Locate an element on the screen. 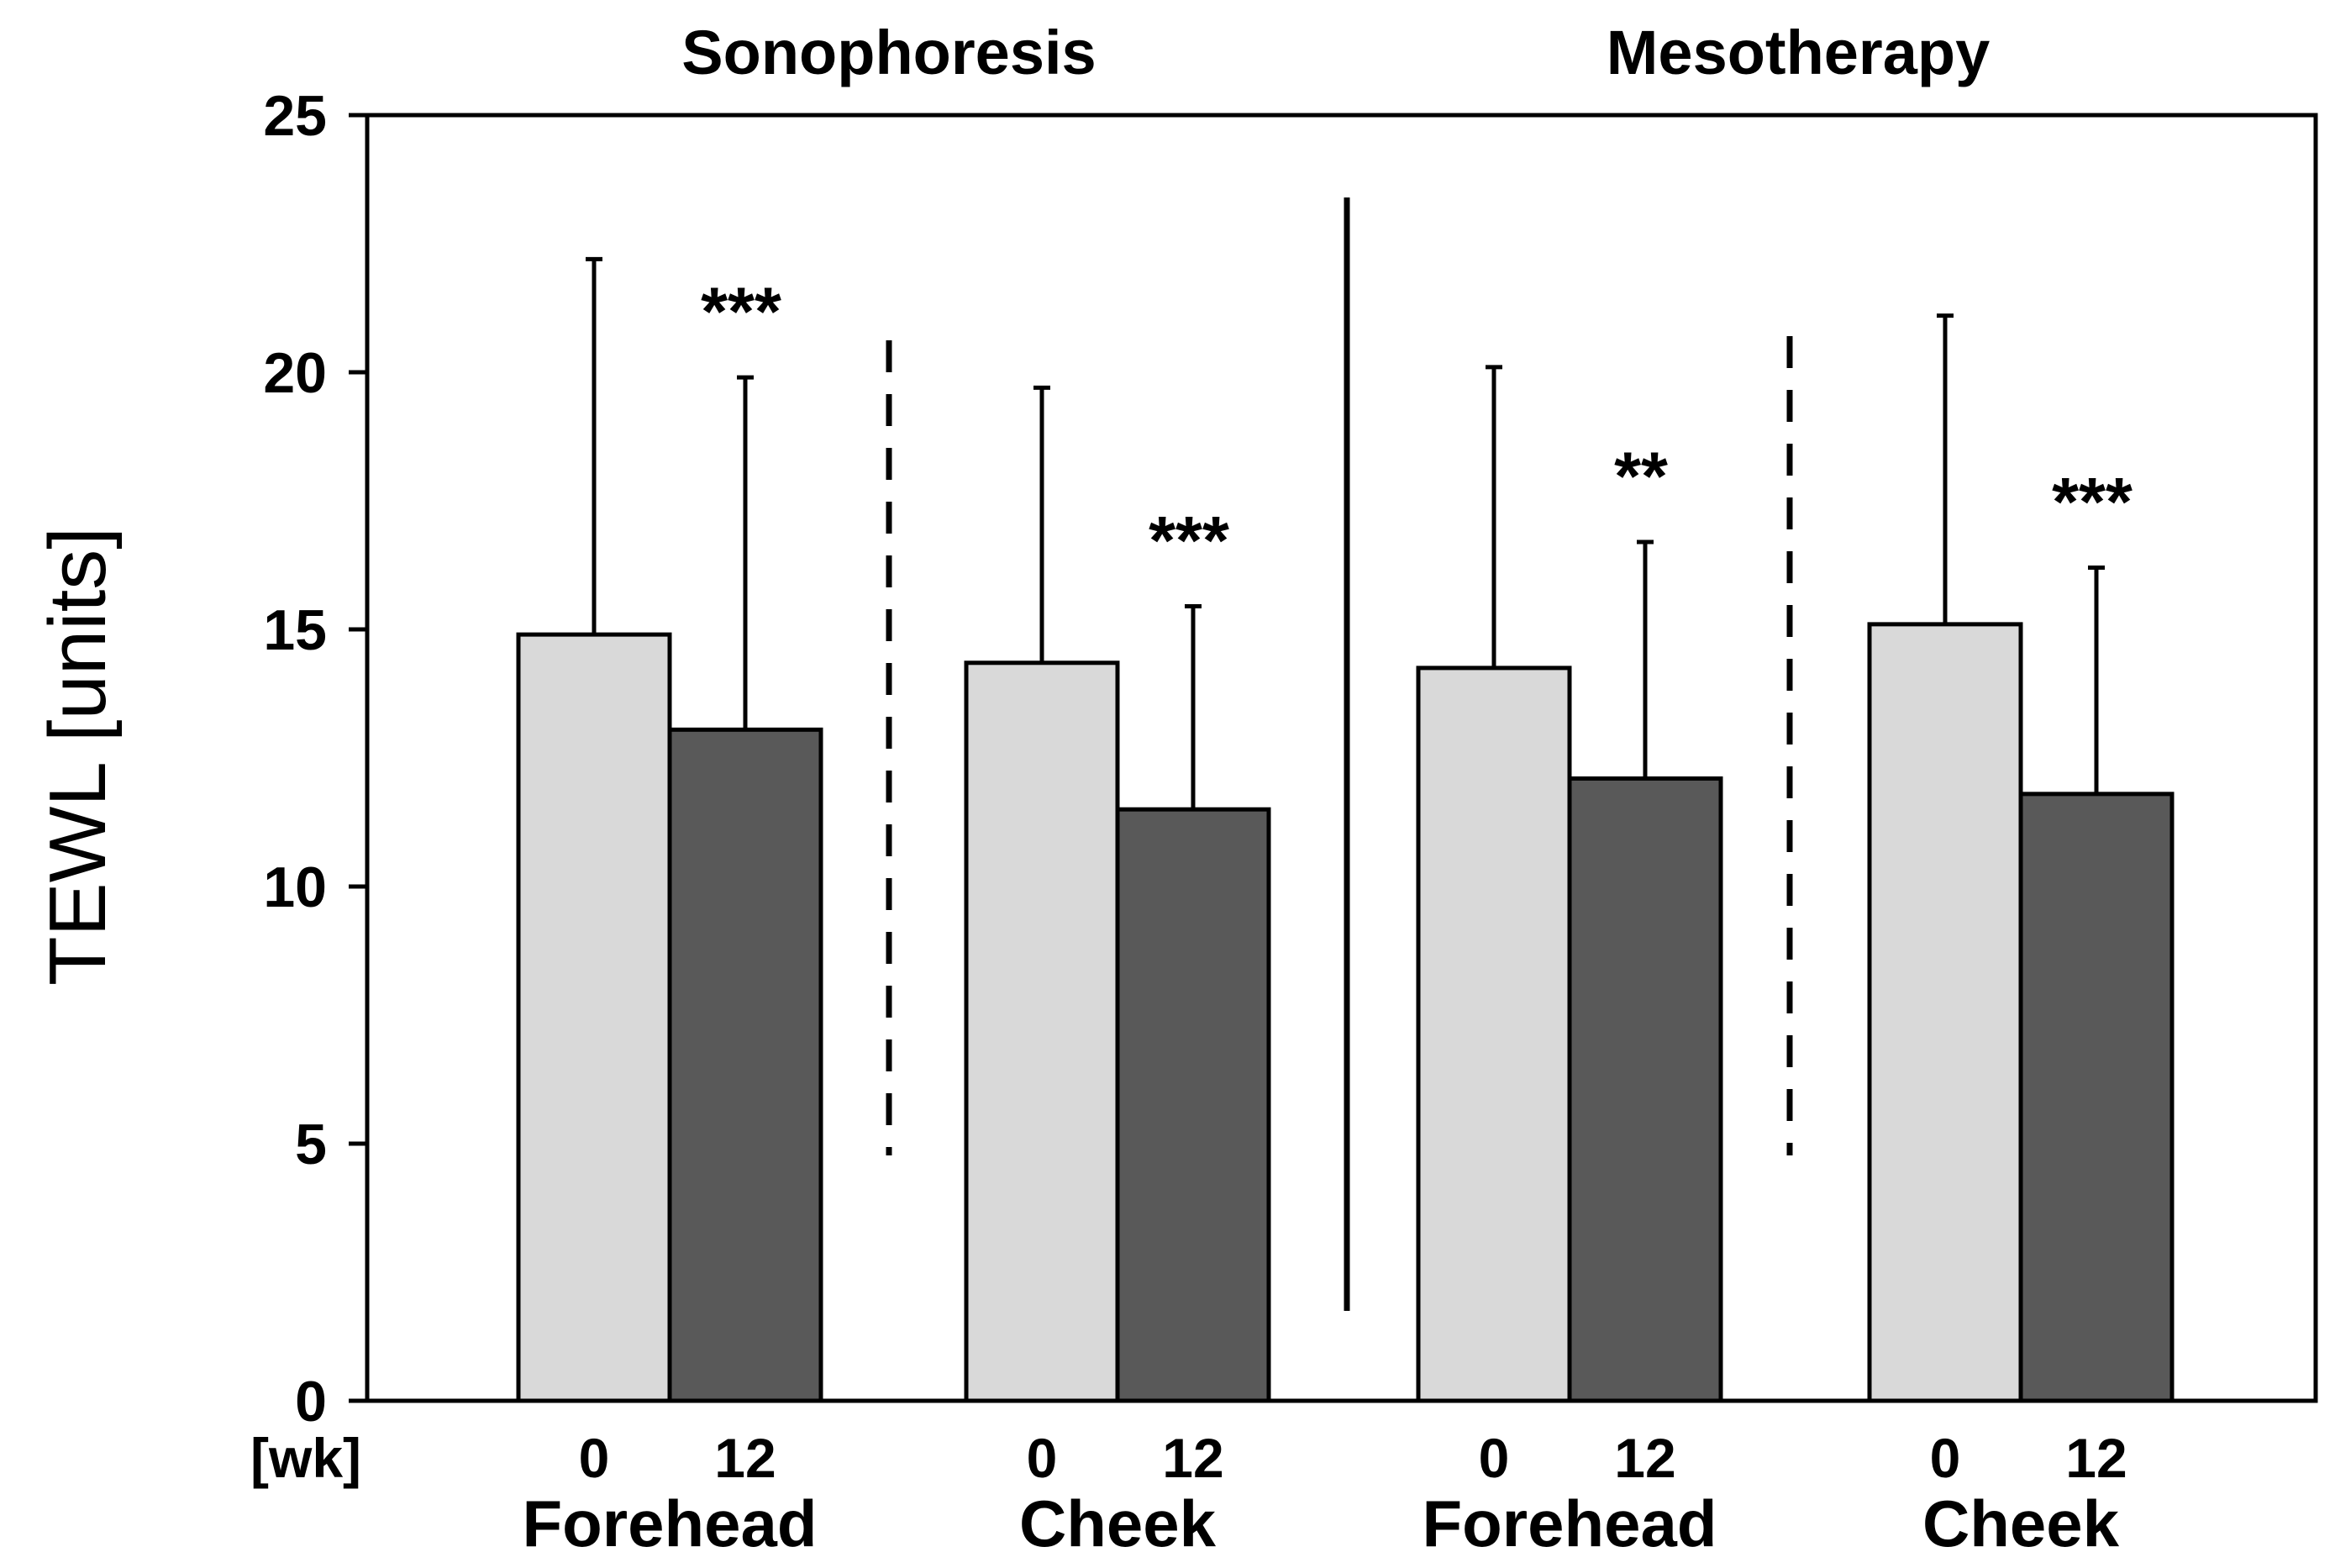 The height and width of the screenshot is (1568, 2335). y-tick-label: 5 is located at coordinates (311, 1144).